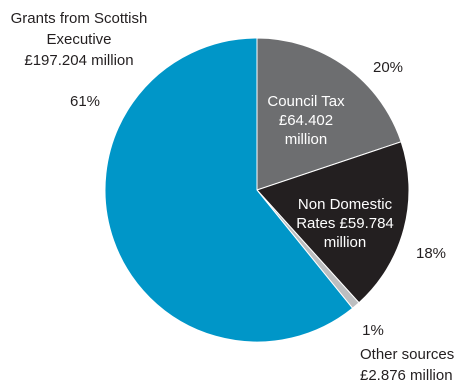 The image size is (472, 386). Describe the element at coordinates (373, 330) in the screenshot. I see `percent-label: 1%` at that location.